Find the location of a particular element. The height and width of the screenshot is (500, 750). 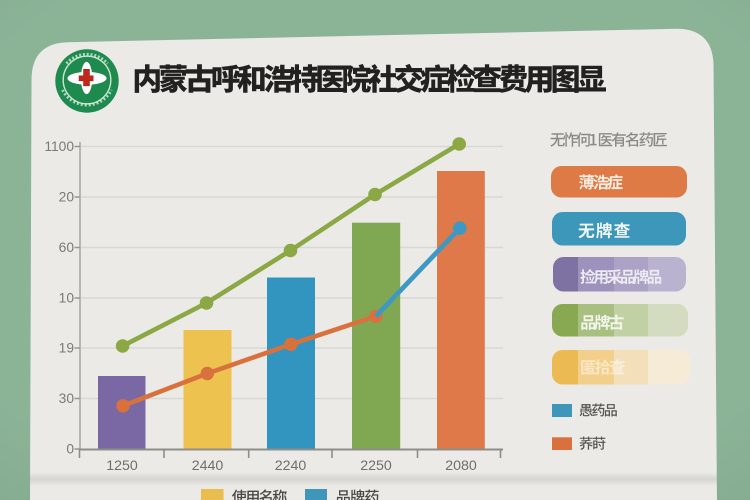

svg-text: 2250 is located at coordinates (376, 466).